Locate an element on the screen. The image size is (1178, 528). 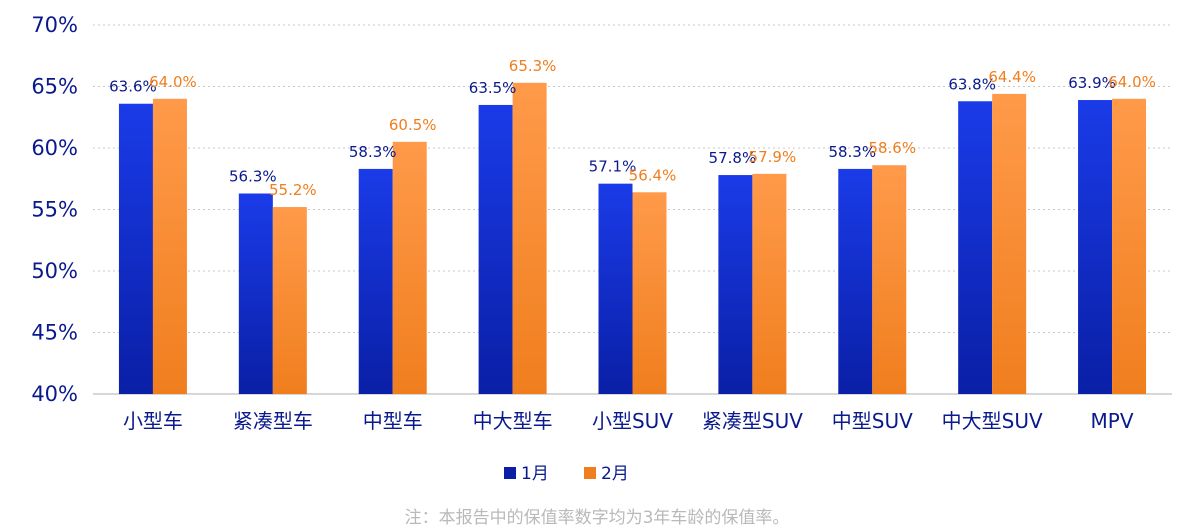
y-tick-label: 60% is located at coordinates (54, 148).